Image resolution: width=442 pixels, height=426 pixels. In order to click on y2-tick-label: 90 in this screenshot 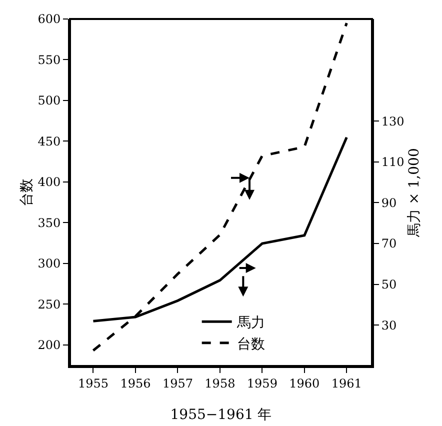, I will do `click(389, 203)`.